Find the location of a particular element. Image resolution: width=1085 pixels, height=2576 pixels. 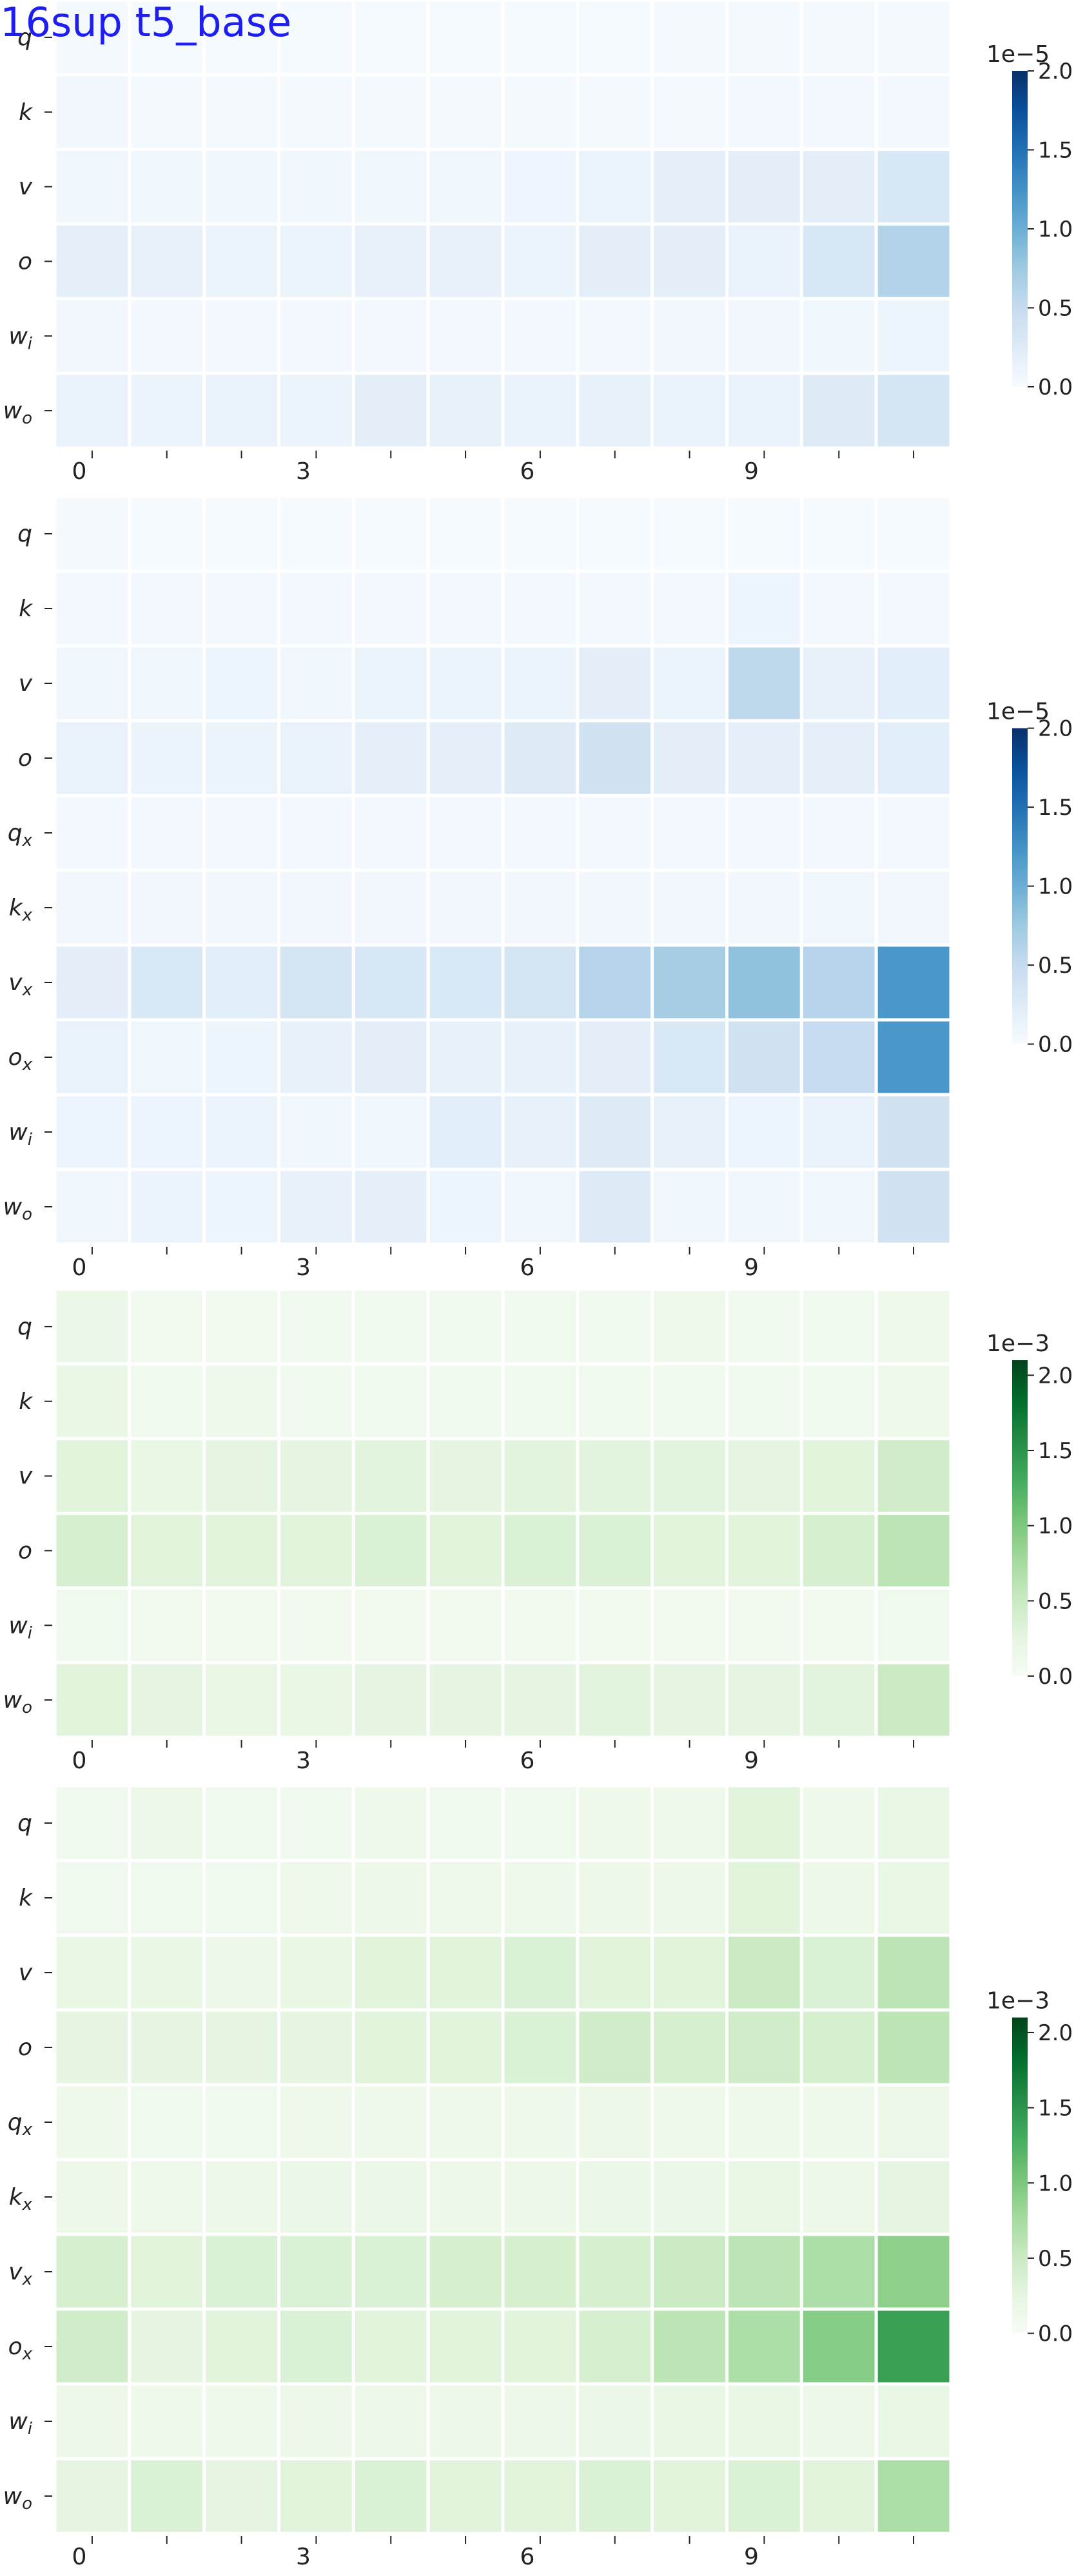

colorbar-tick-label: 1.0 is located at coordinates (1055, 1527).